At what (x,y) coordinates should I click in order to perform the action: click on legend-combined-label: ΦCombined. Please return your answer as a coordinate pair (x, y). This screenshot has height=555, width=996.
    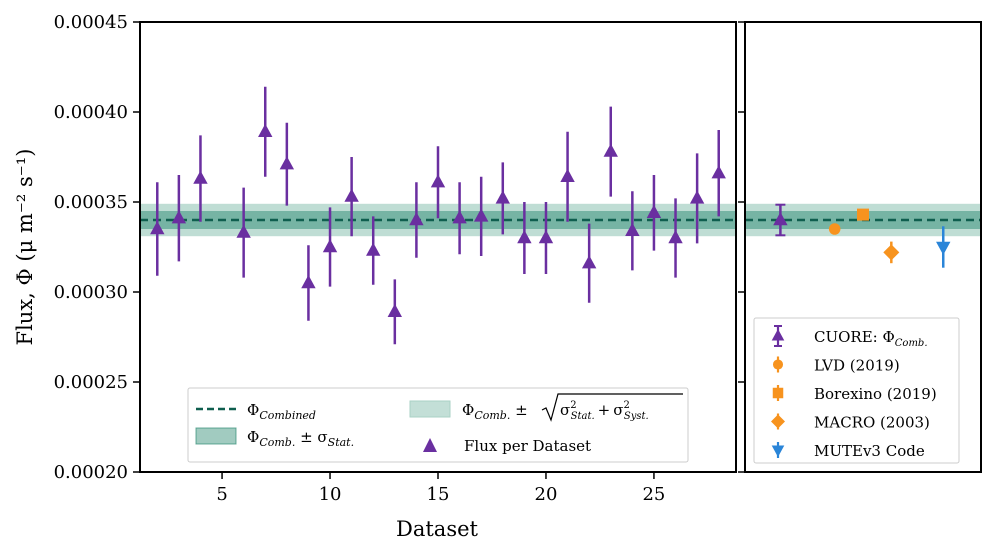
    Looking at the image, I should click on (281, 411).